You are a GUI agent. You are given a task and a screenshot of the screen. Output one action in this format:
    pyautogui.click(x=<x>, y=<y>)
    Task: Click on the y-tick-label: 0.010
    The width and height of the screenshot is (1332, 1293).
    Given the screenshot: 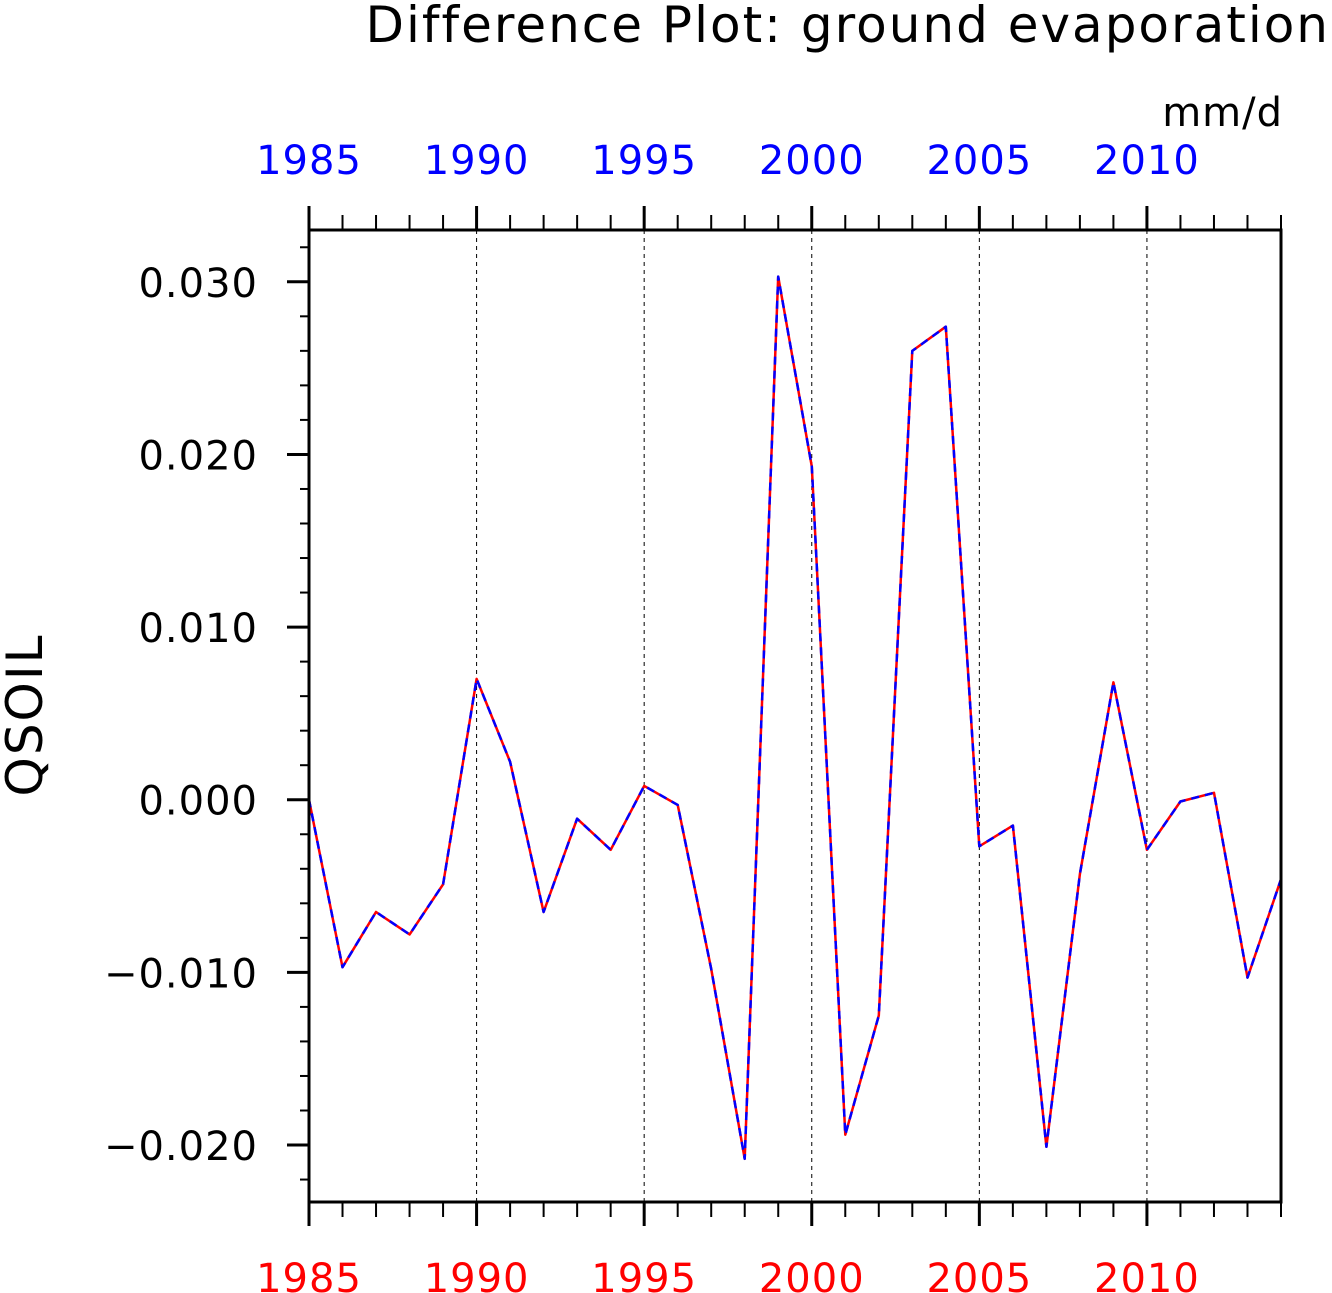 What is the action you would take?
    pyautogui.click(x=198, y=629)
    